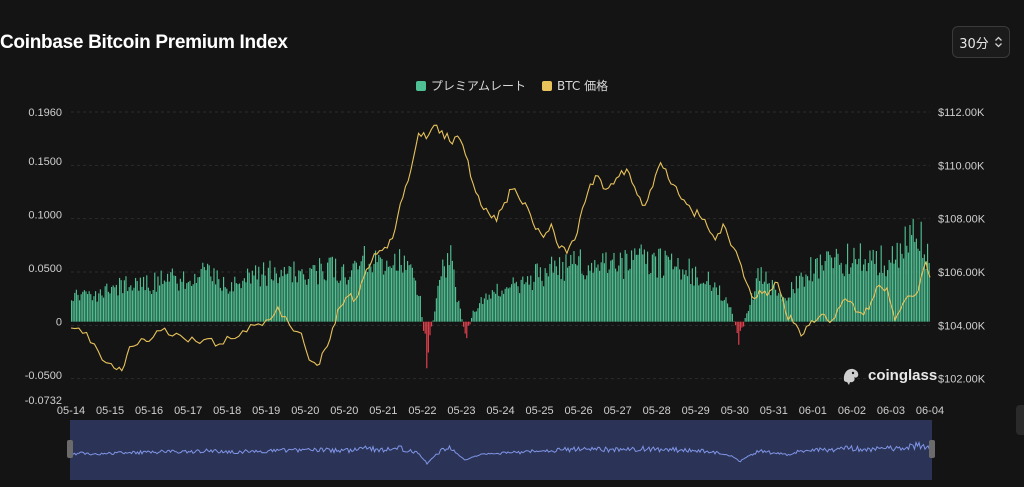 This screenshot has width=1024, height=487. What do you see at coordinates (71, 411) in the screenshot?
I see `x-axis-tick: 05-14` at bounding box center [71, 411].